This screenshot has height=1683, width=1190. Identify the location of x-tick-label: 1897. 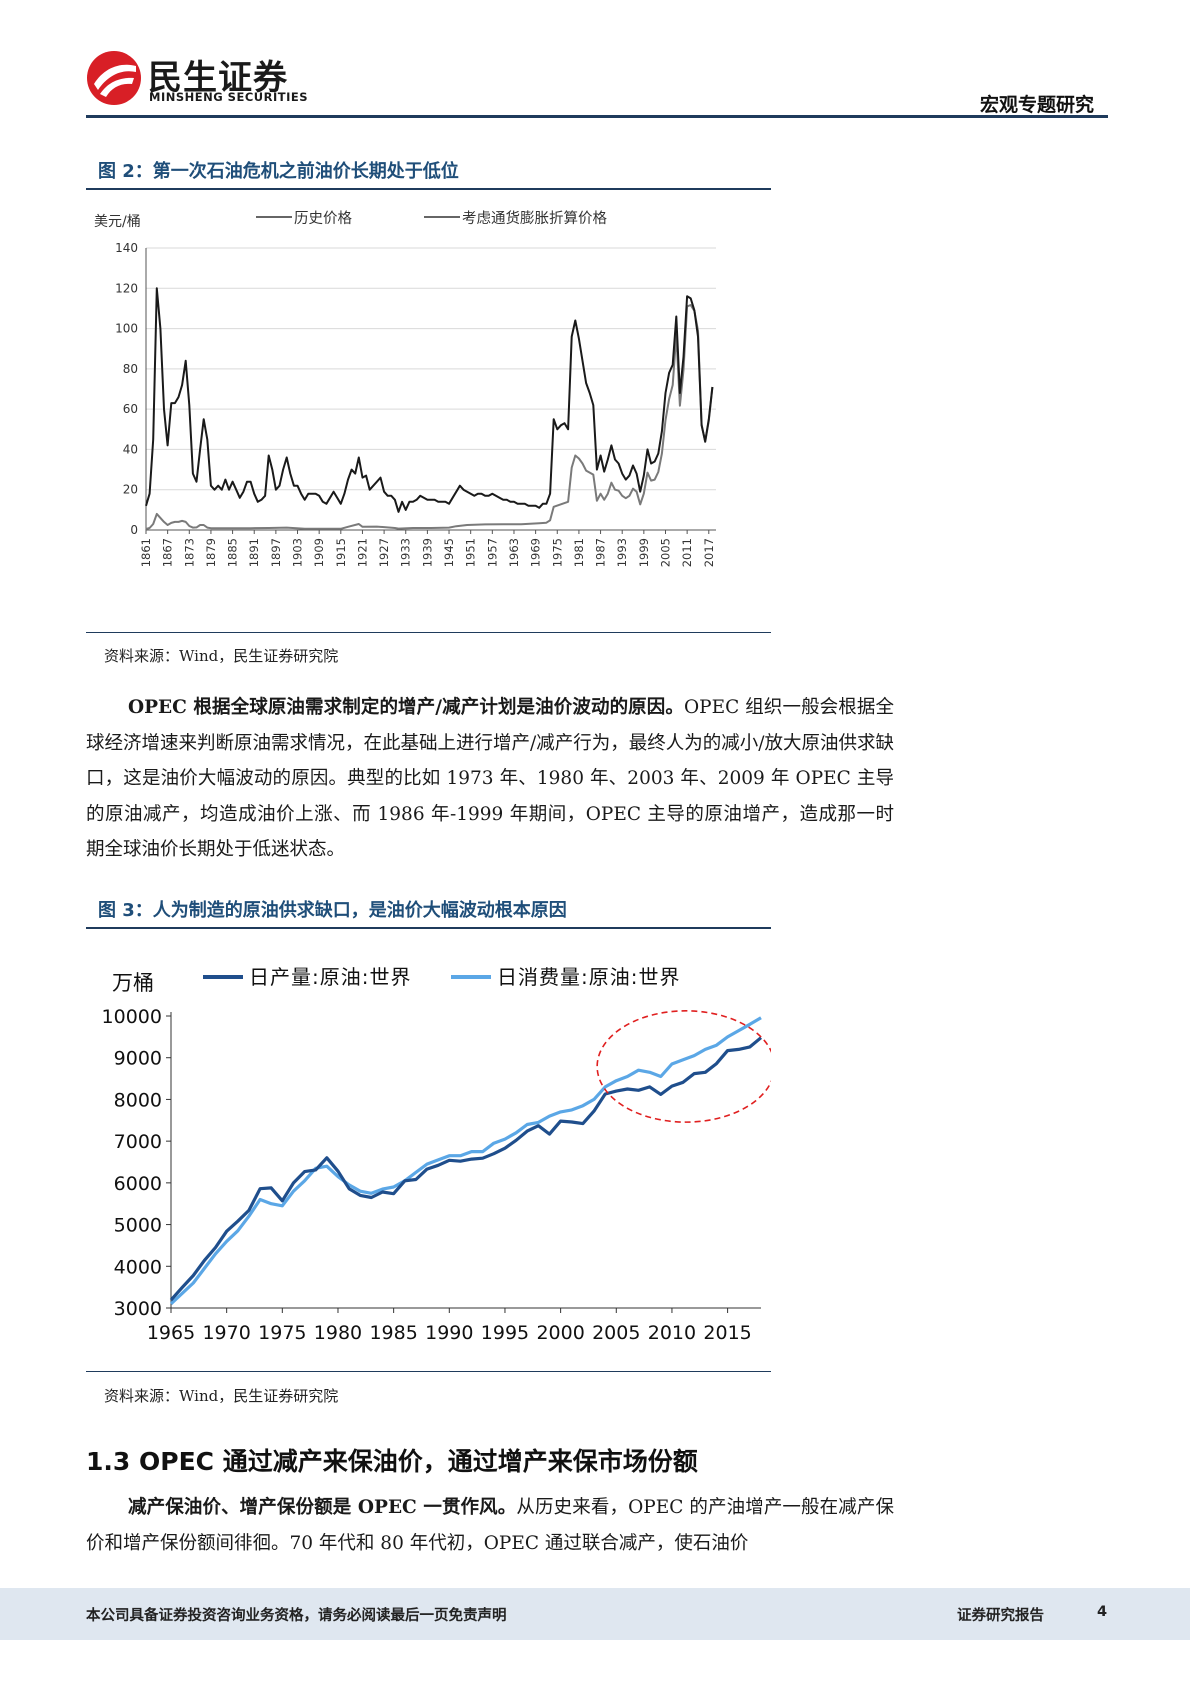
(276, 552).